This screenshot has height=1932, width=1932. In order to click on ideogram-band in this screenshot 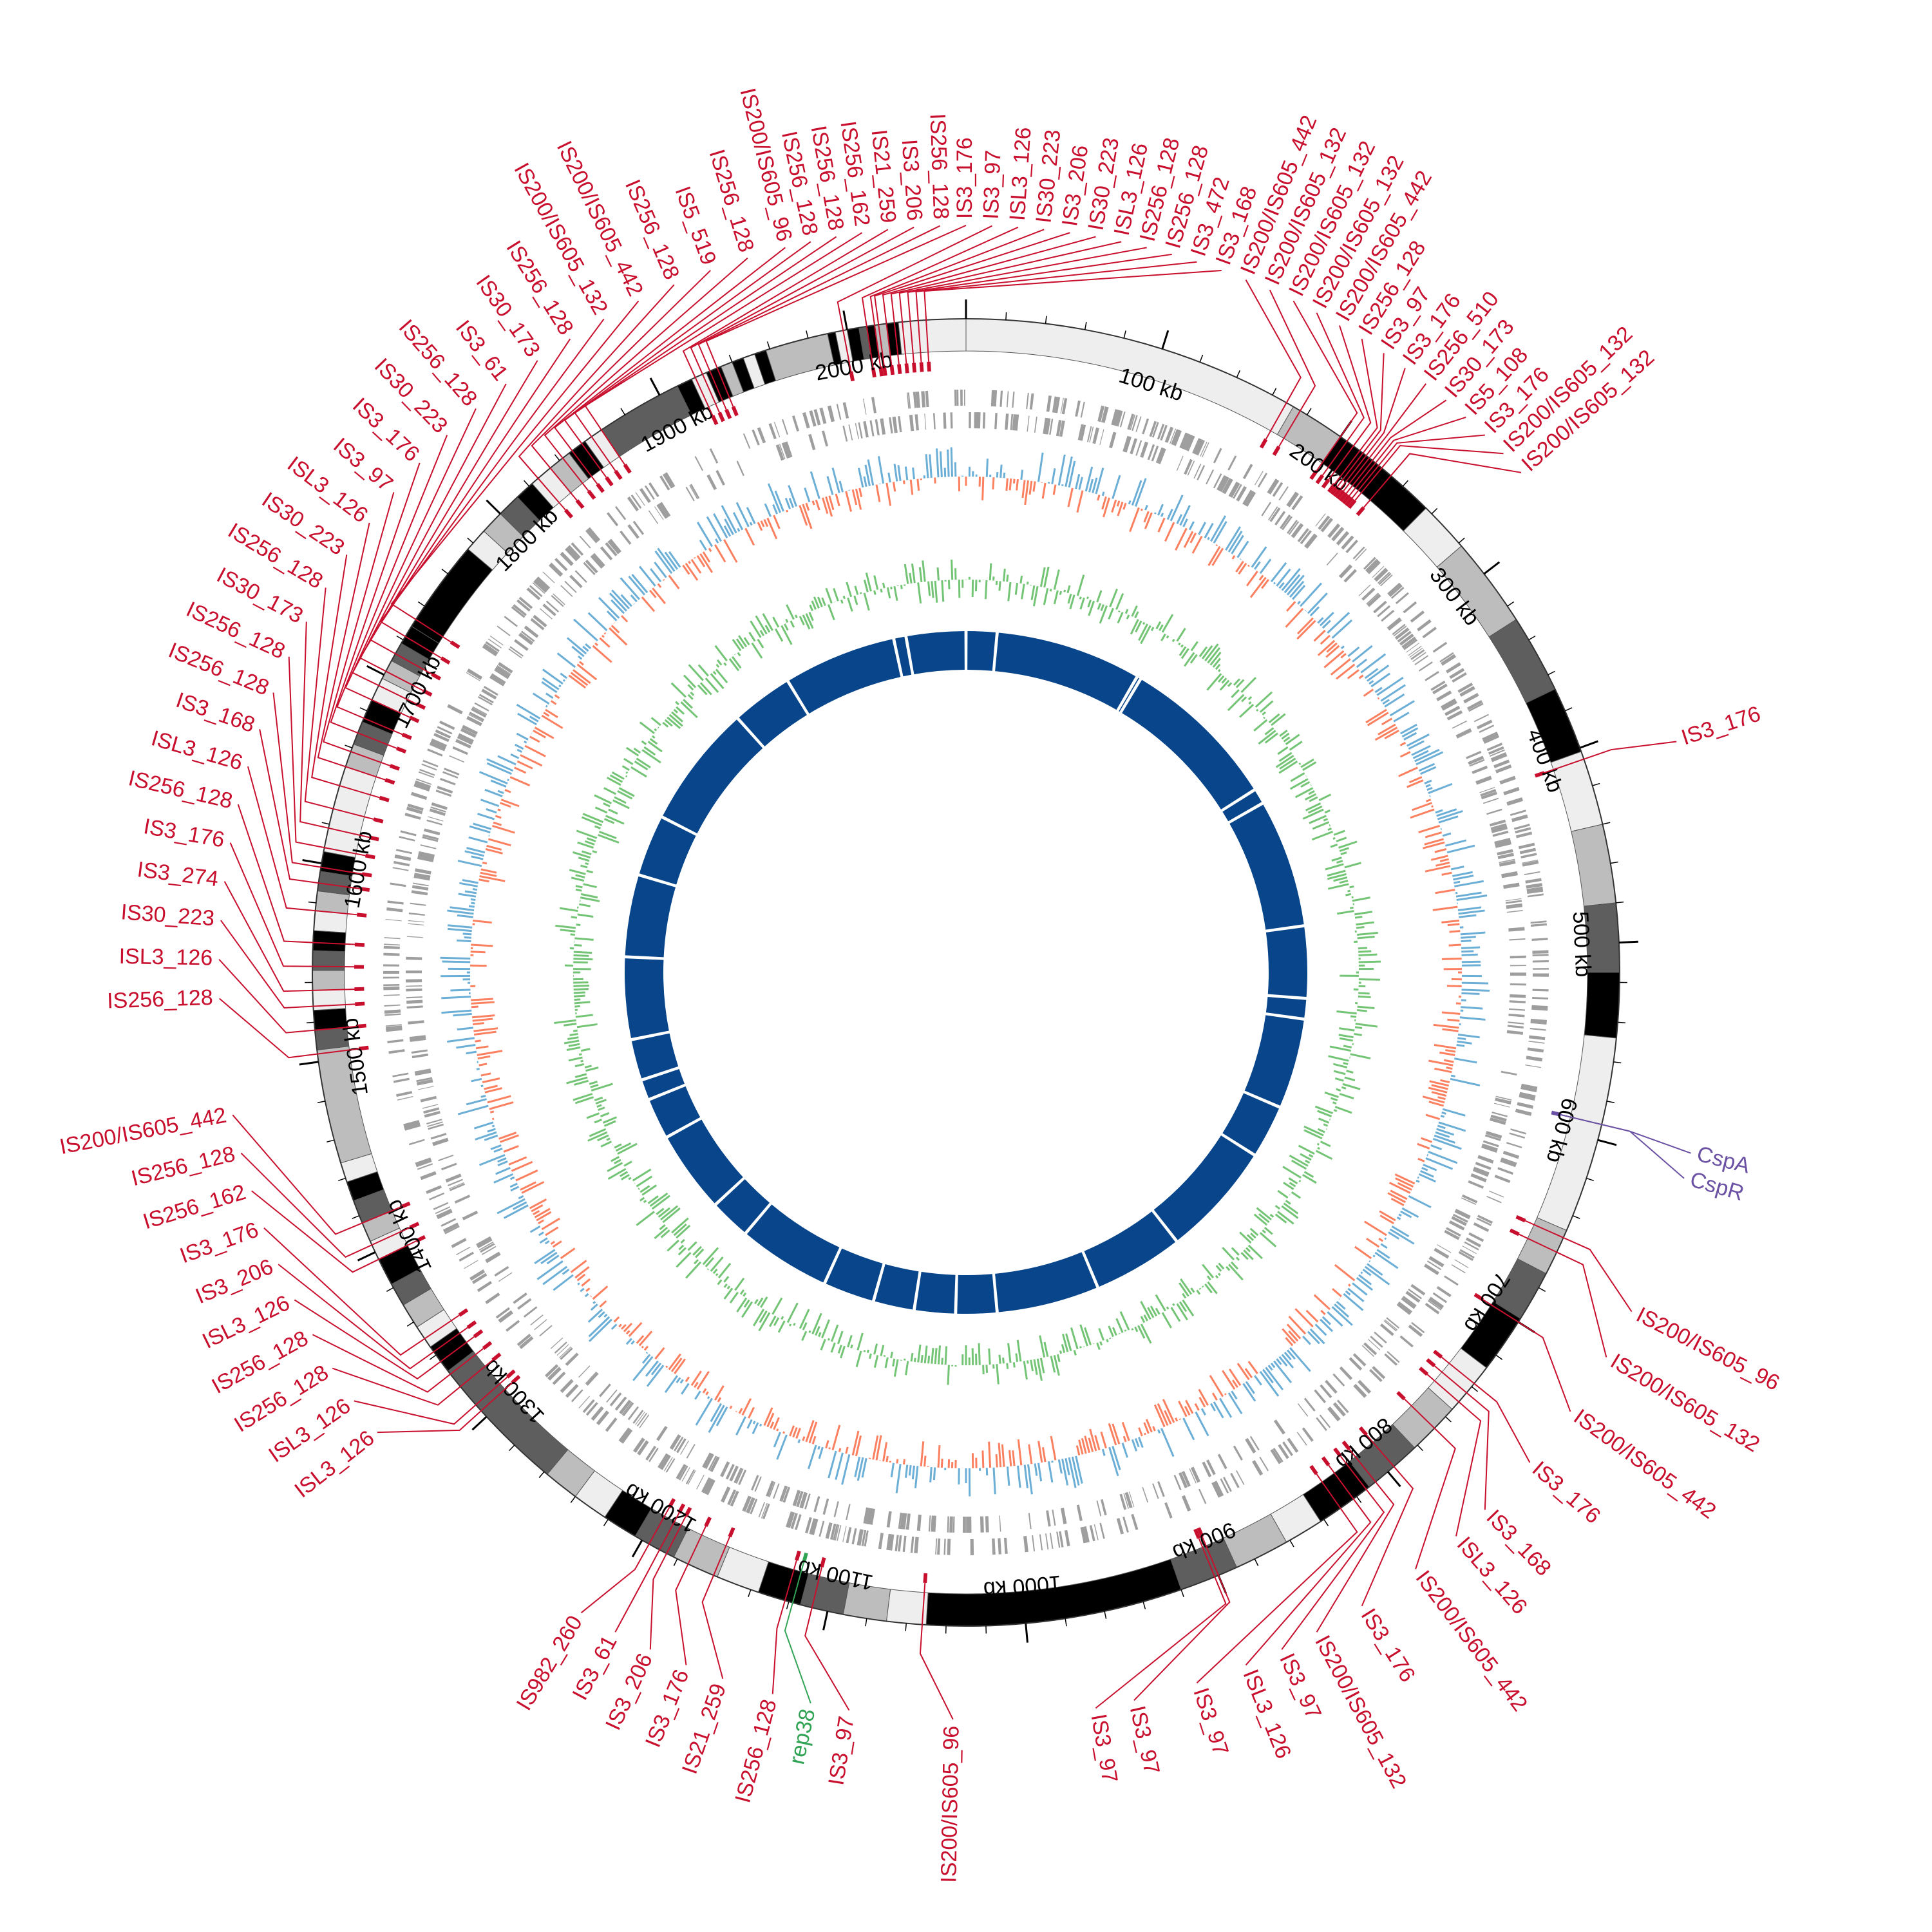, I will do `click(1522, 661)`.